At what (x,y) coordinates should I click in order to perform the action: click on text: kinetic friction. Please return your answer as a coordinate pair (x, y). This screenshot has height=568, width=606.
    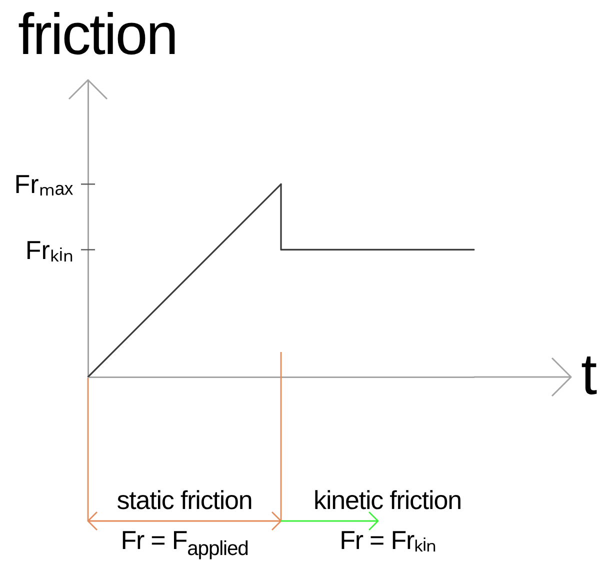
    Looking at the image, I should click on (388, 500).